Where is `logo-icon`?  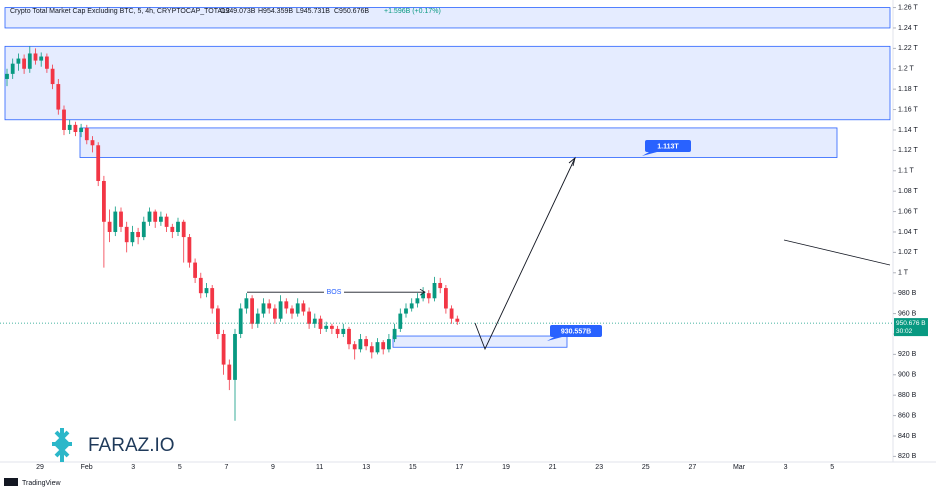
logo-icon is located at coordinates (62, 445).